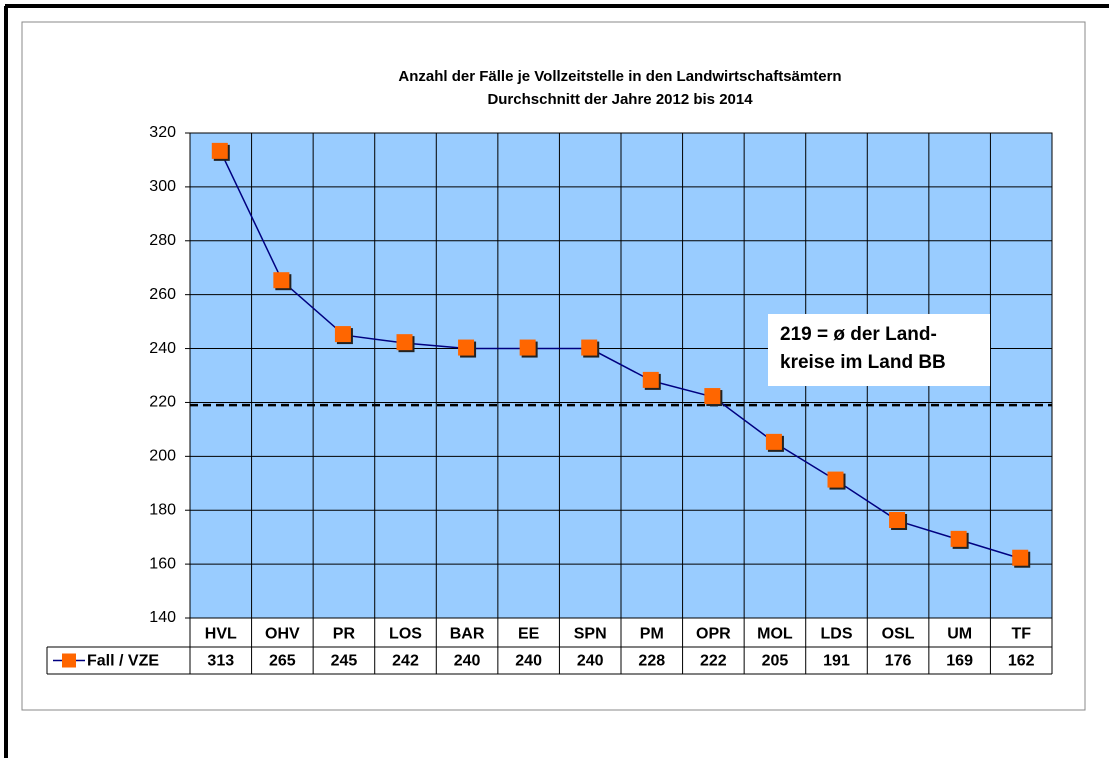 This screenshot has width=1109, height=758. I want to click on x-tick-label: LOS, so click(405, 634).